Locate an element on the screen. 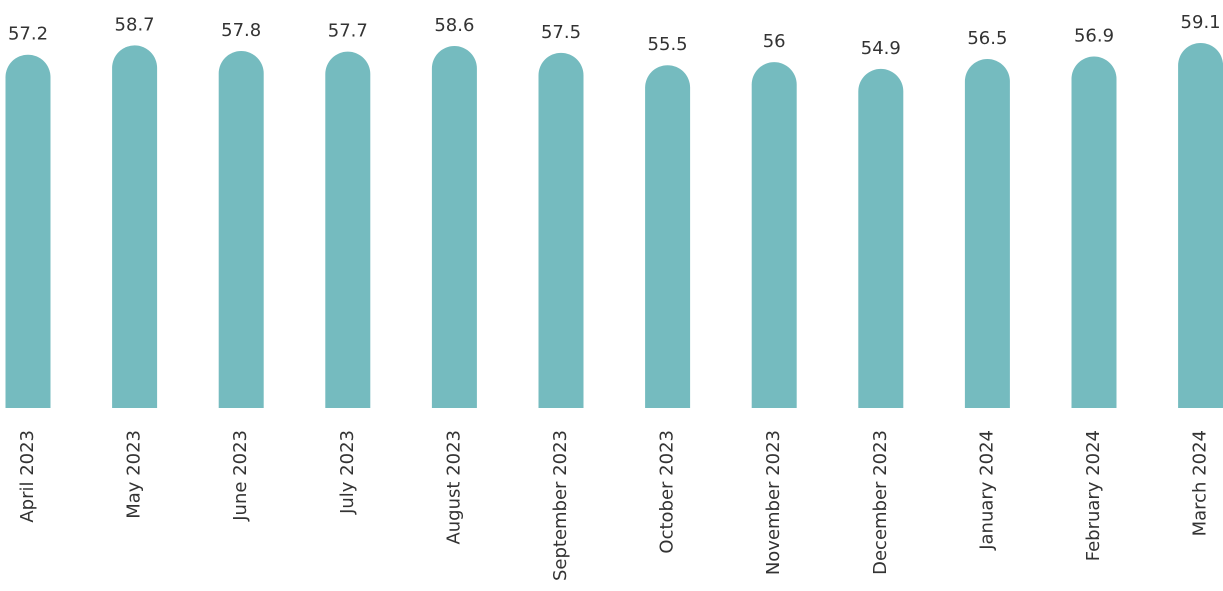 The height and width of the screenshot is (591, 1223). x-tick-label: September 2023 is located at coordinates (560, 505).